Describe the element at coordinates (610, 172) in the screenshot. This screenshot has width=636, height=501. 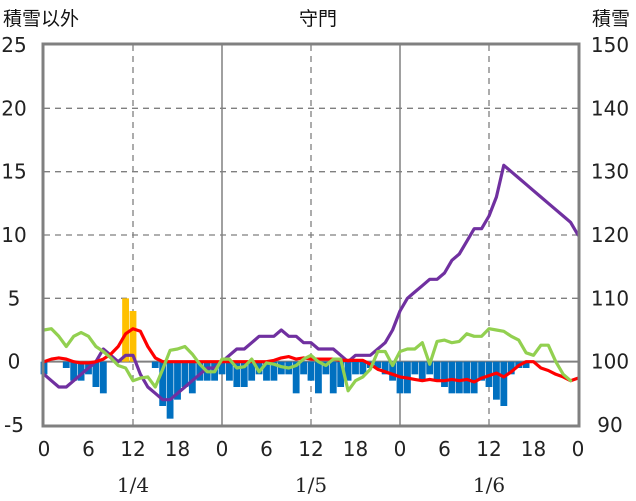
I see `right-tick-label: 130` at that location.